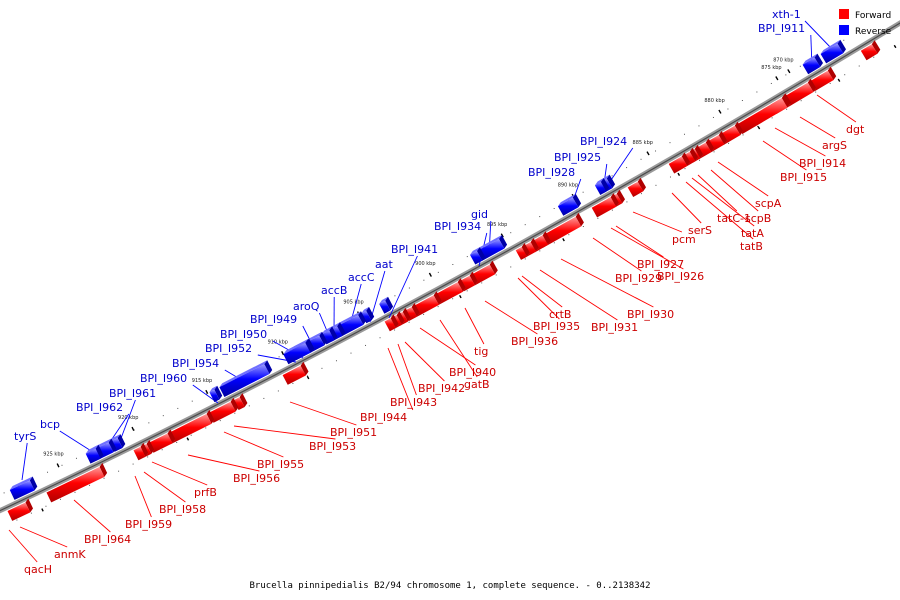 Image resolution: width=900 pixels, height=600 pixels. I want to click on gene-label-bpi-i953: BPI_I953, so click(332, 446).